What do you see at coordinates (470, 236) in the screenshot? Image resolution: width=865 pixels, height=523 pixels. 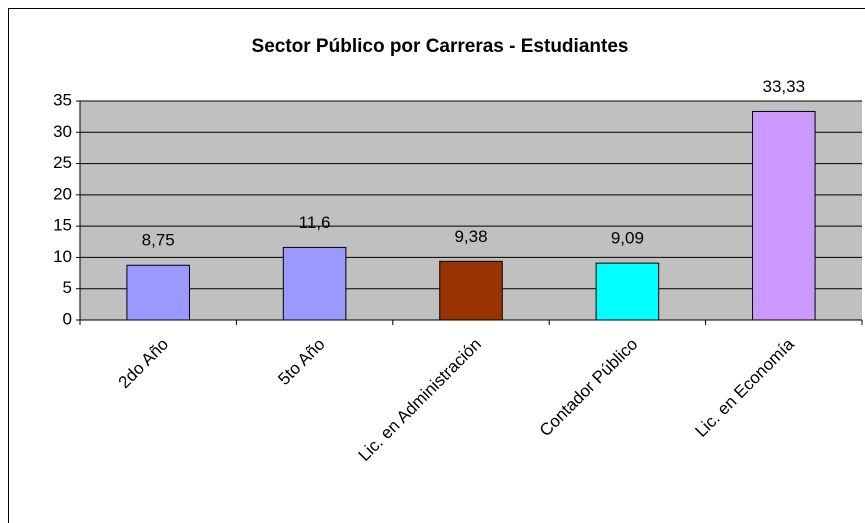 I see `value-label: 9,38` at bounding box center [470, 236].